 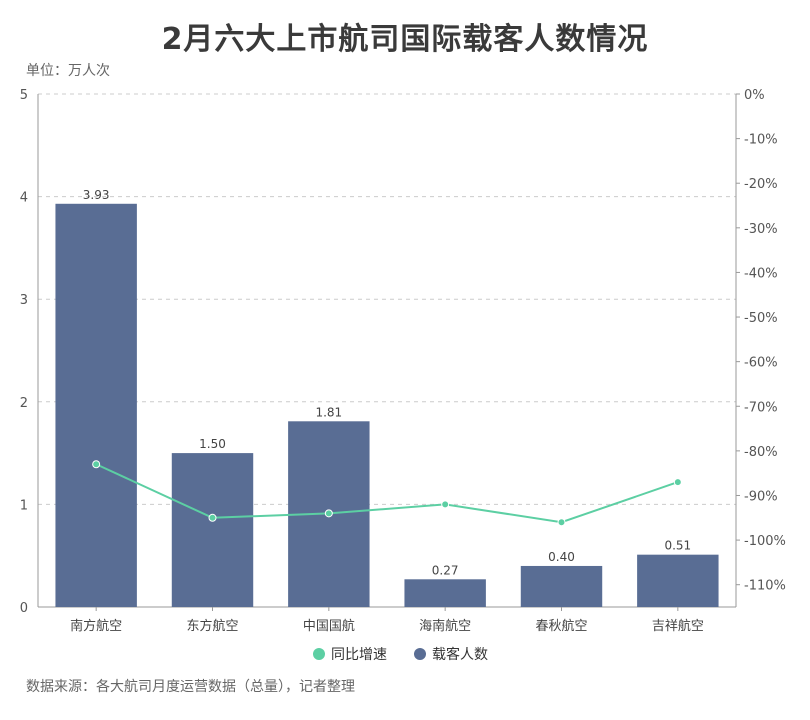 I want to click on y-right-tick: -100%, so click(x=765, y=541).